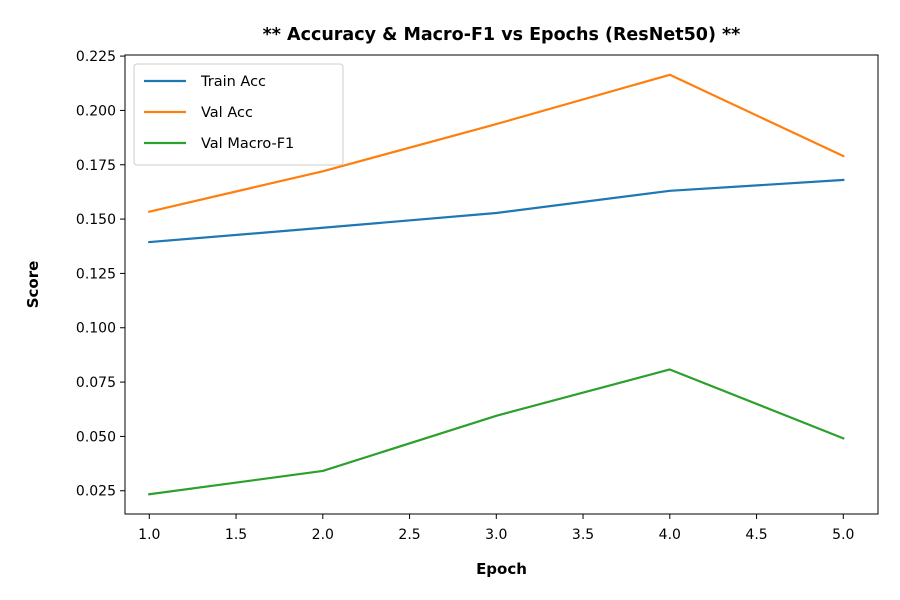 This screenshot has width=900, height=600. I want to click on x-tick-label: 2.5, so click(409, 535).